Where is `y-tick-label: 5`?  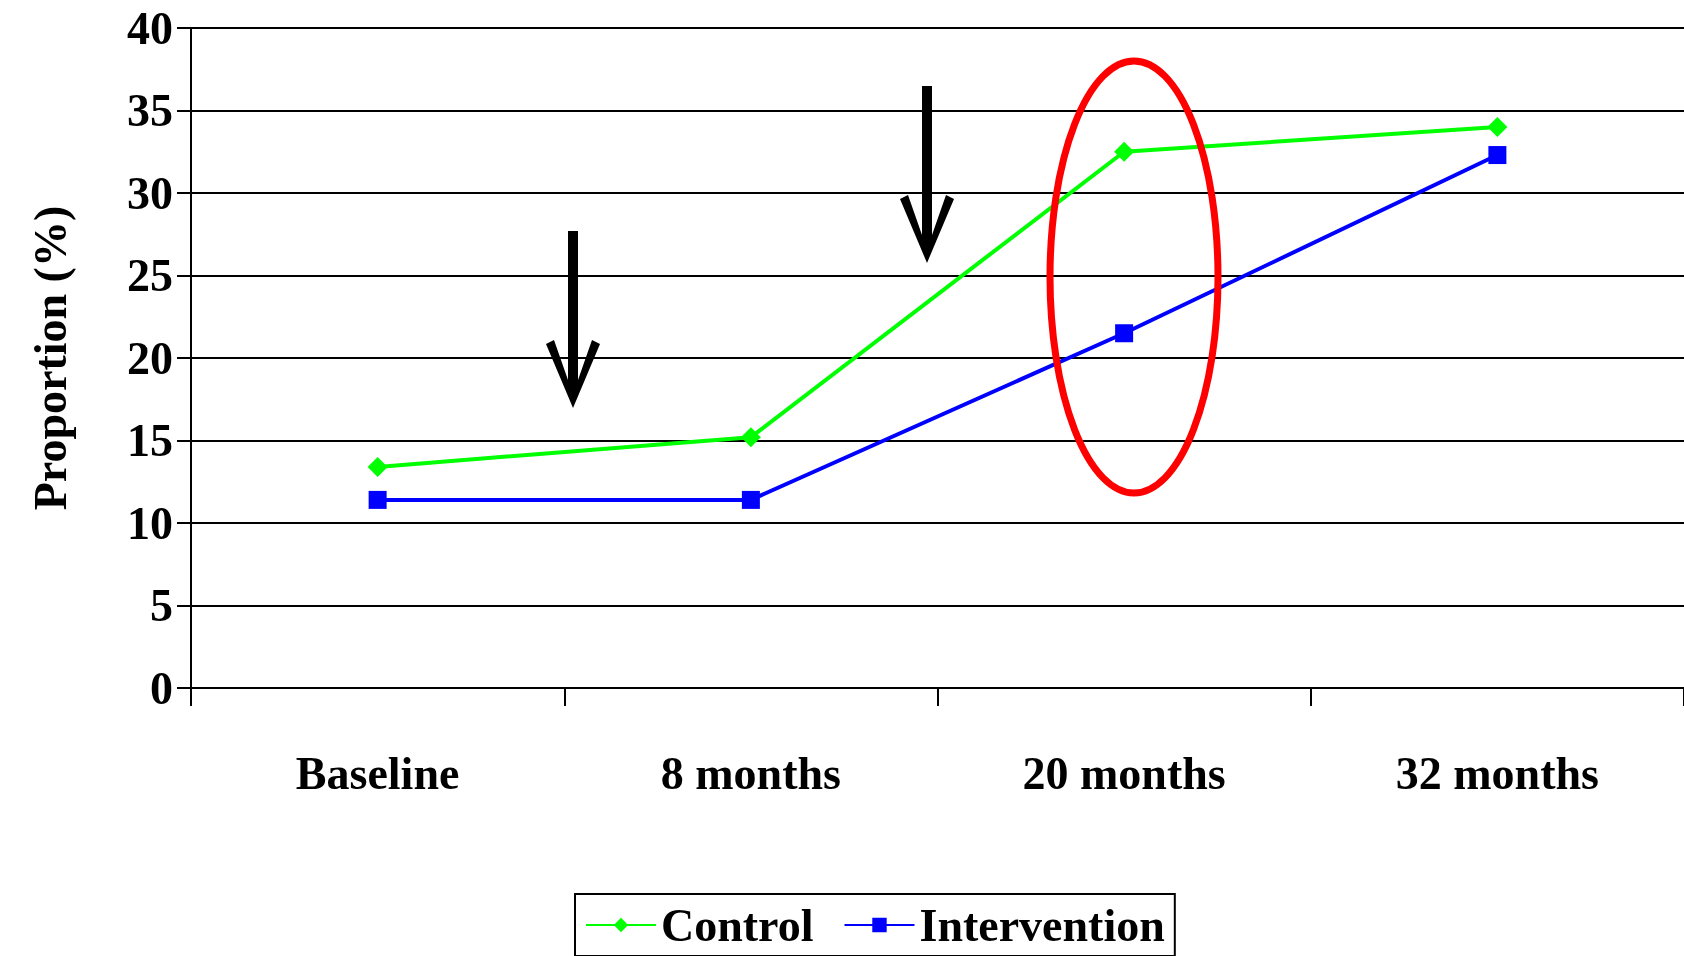 y-tick-label: 5 is located at coordinates (161, 605).